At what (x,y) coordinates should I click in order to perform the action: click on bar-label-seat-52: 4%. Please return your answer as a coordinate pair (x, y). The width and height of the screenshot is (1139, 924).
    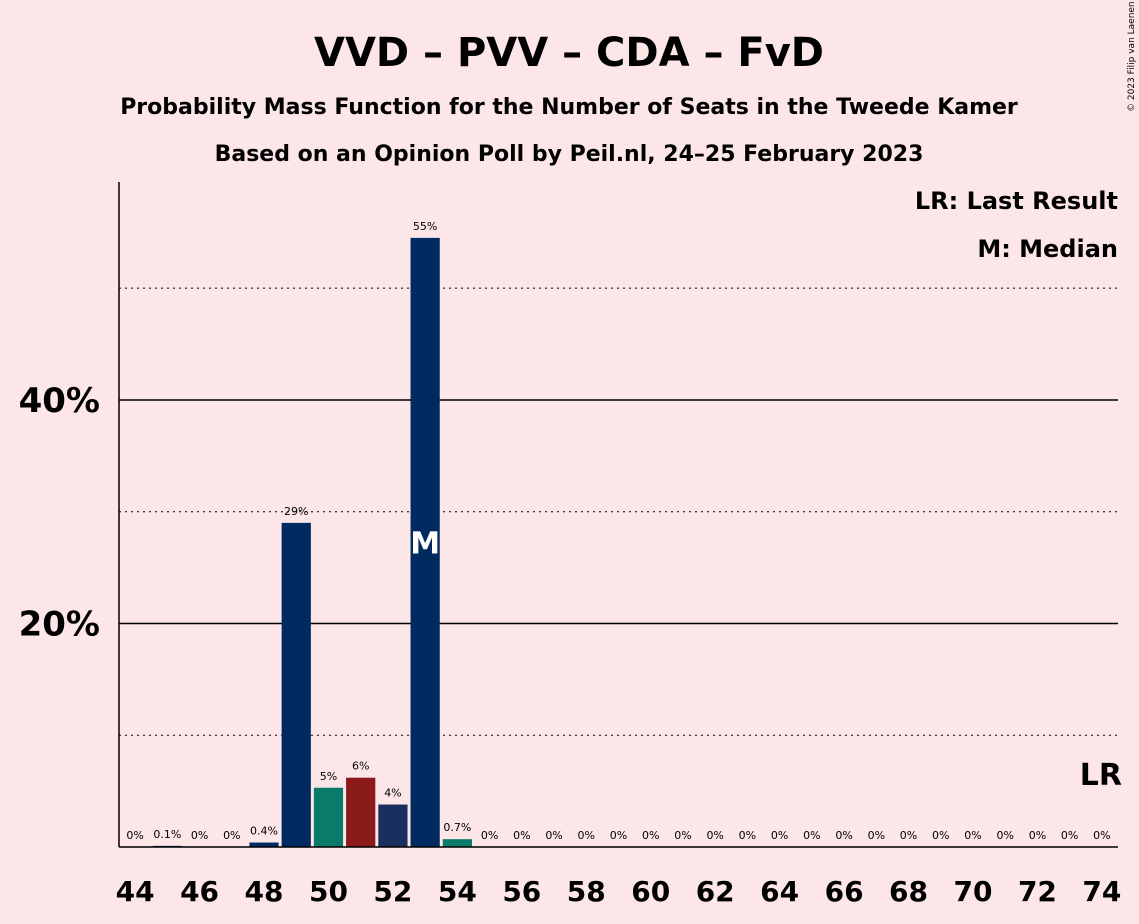
    Looking at the image, I should click on (392, 793).